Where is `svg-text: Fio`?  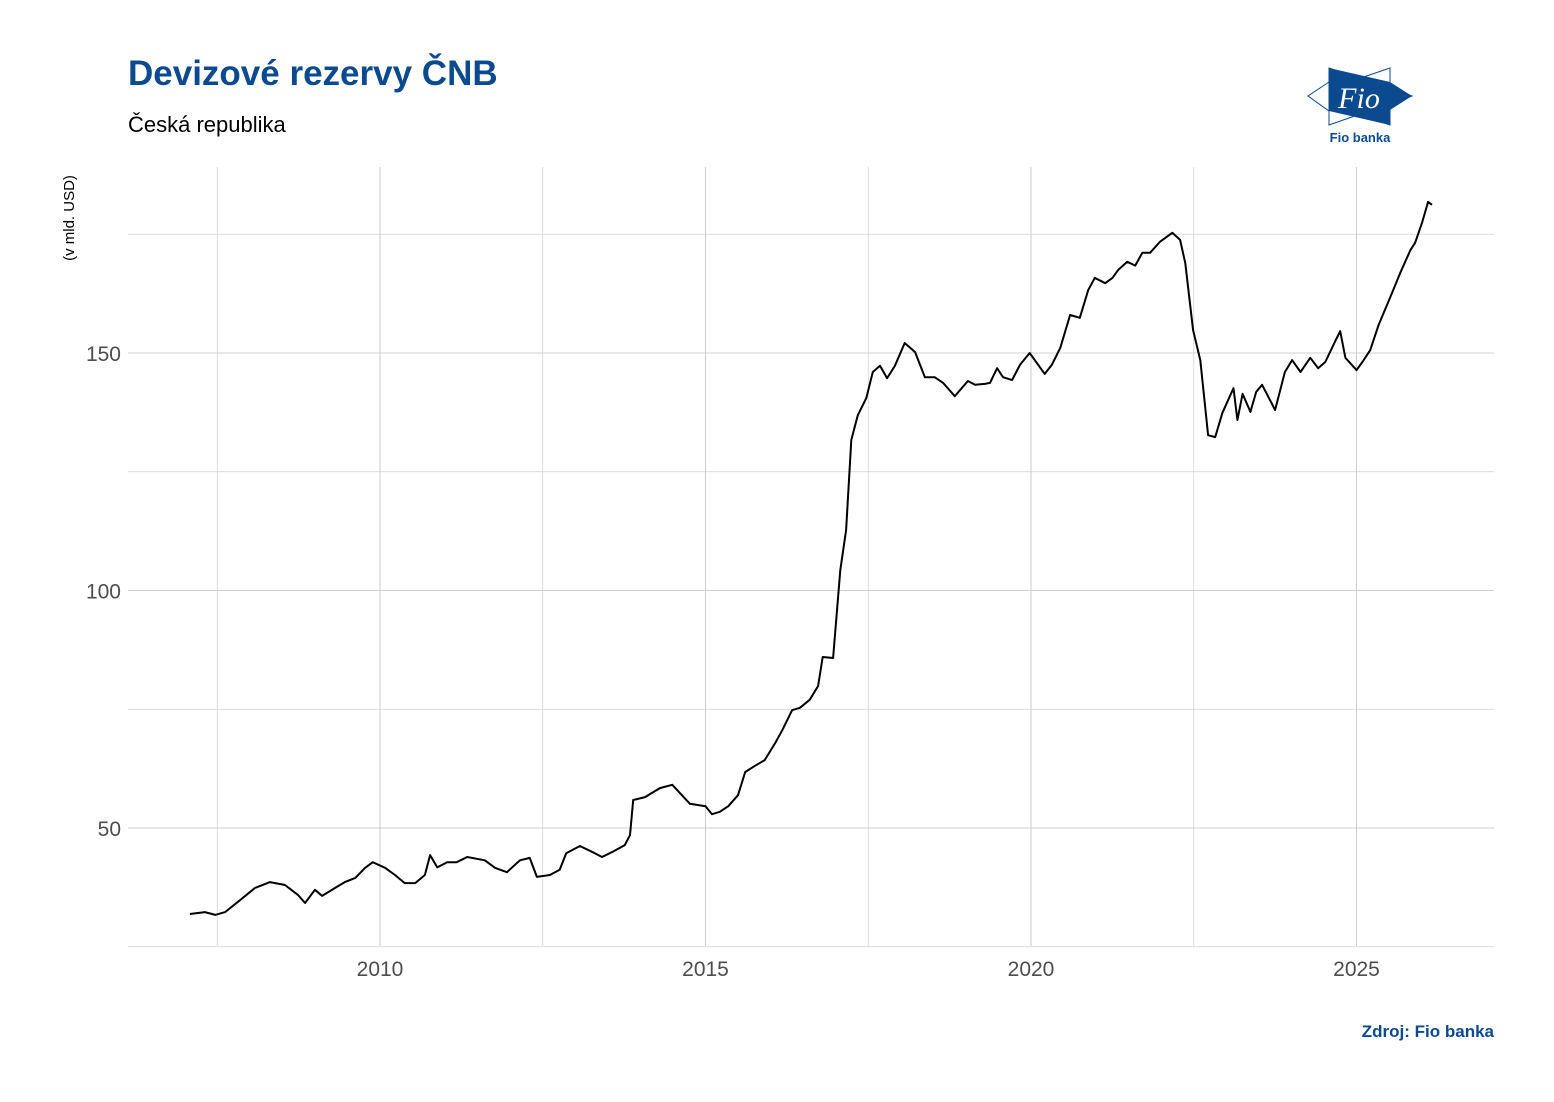 svg-text: Fio is located at coordinates (1358, 98).